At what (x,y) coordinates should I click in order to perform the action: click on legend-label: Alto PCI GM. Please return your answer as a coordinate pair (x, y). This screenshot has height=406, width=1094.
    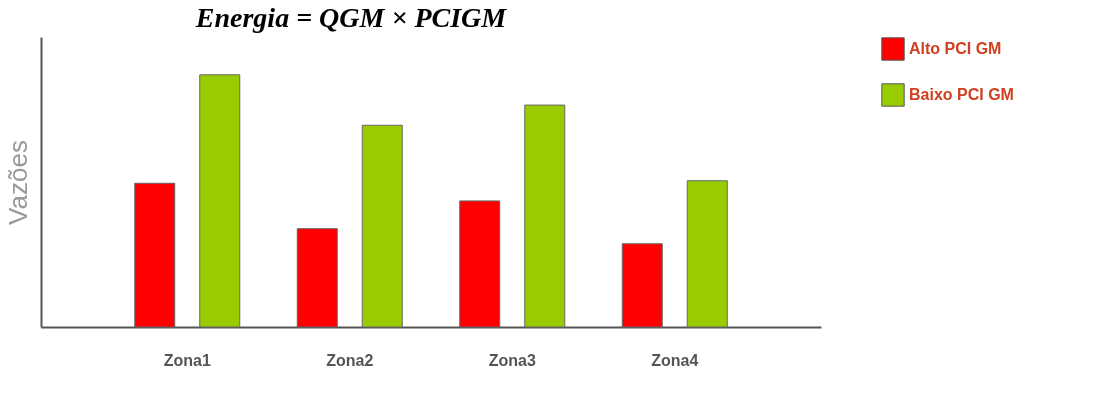
    Looking at the image, I should click on (955, 48).